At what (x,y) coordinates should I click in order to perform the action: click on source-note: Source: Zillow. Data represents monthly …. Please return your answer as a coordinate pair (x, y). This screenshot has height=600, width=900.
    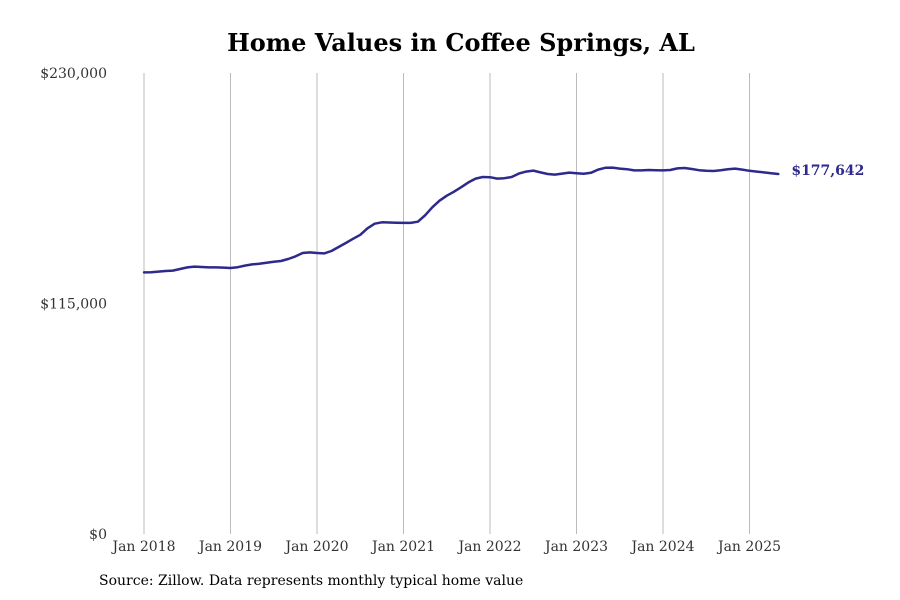
    Looking at the image, I should click on (311, 581).